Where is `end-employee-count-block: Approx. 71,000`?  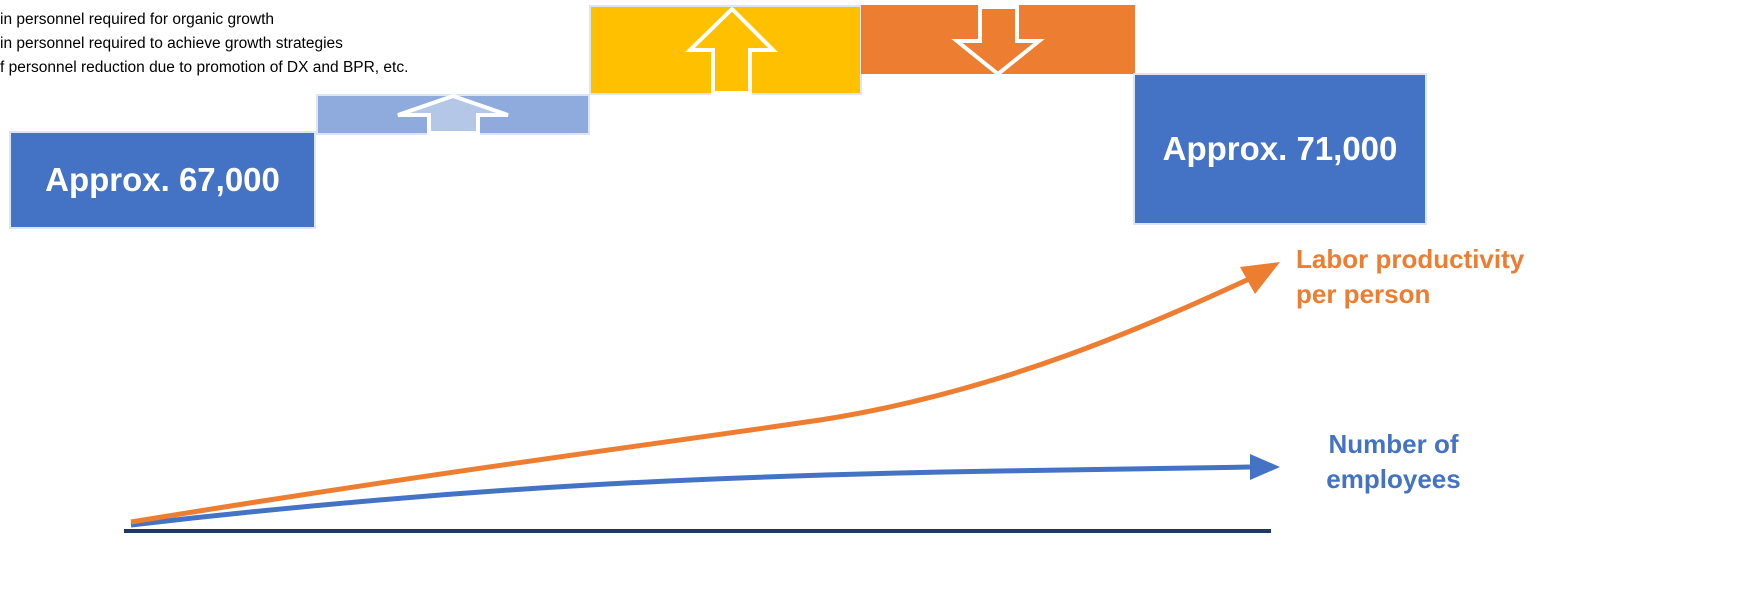
end-employee-count-block: Approx. 71,000 is located at coordinates (1280, 149).